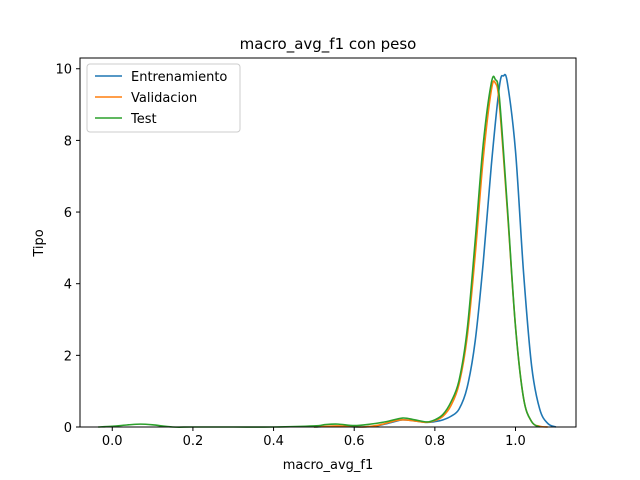  Describe the element at coordinates (68, 141) in the screenshot. I see `y-tick-label: 8` at that location.